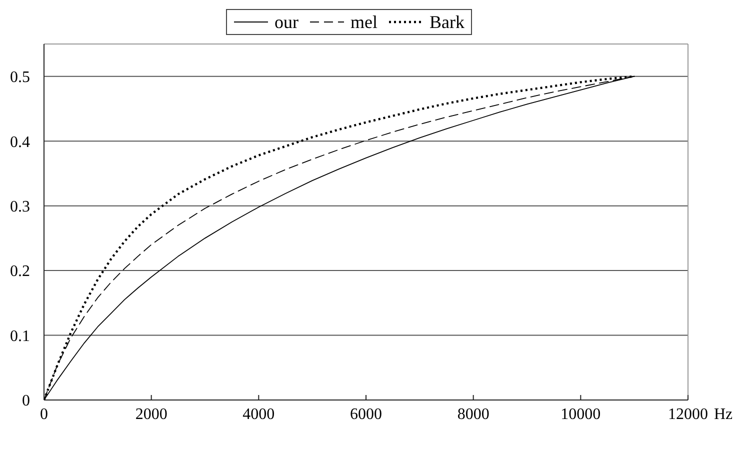 Image resolution: width=740 pixels, height=450 pixels. Describe the element at coordinates (20, 271) in the screenshot. I see `y-tick-label: 0.2` at that location.